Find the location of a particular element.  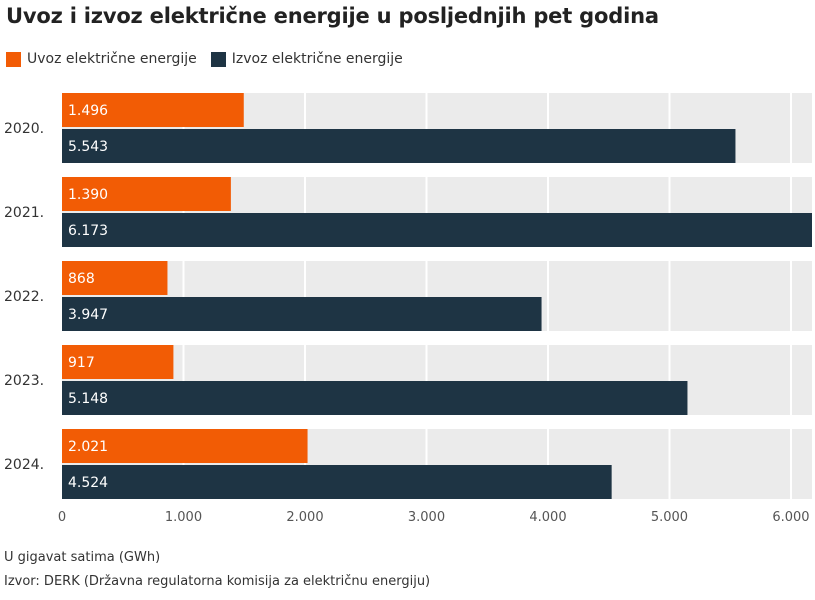

value-label-uvoz-4: 2.021 is located at coordinates (88, 447).